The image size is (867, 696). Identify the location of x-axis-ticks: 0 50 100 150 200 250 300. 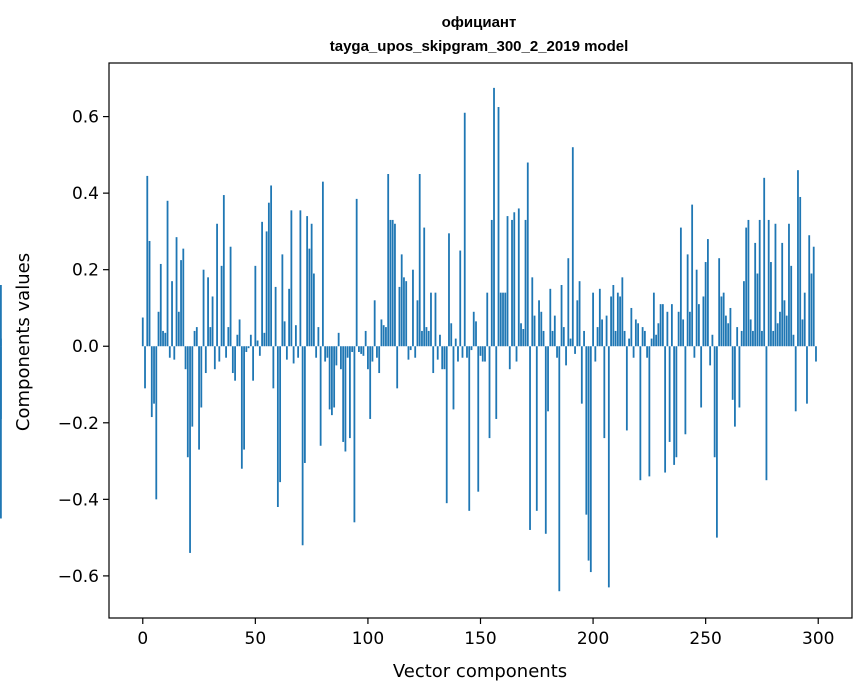
(485, 633).